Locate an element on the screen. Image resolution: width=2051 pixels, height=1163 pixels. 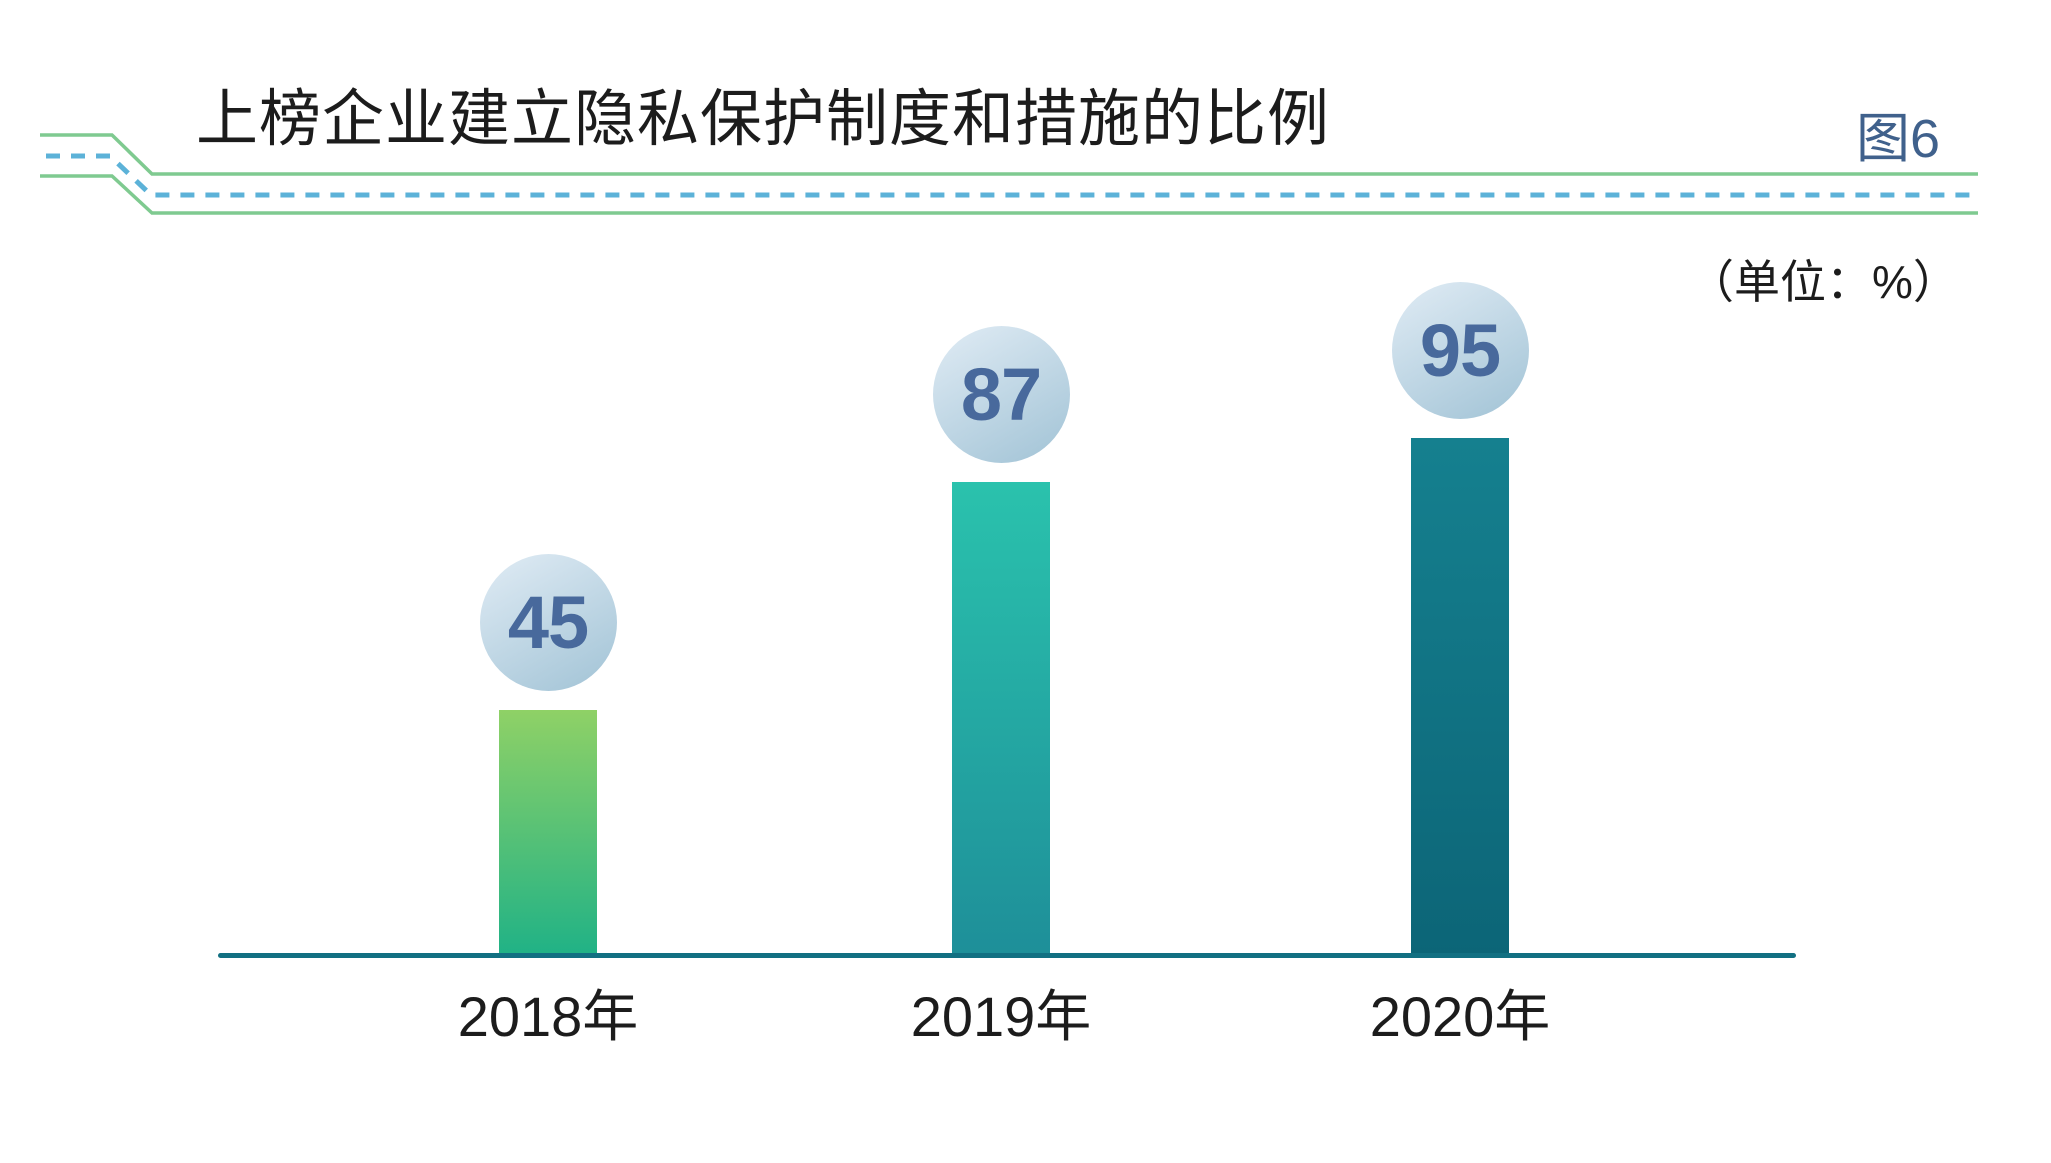
value-bubble: 45 is located at coordinates (548, 622).